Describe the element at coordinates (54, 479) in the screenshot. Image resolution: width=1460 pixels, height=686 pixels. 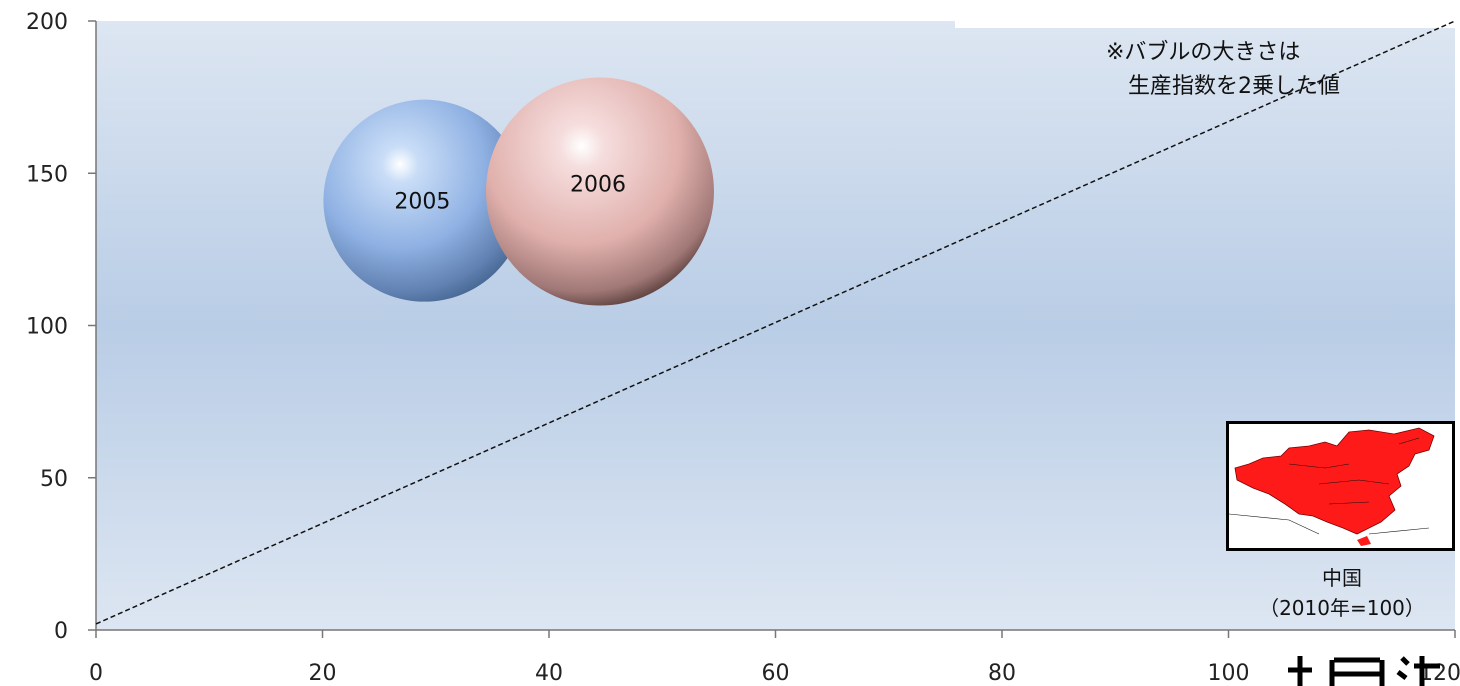
I see `y-tick-label: 50` at that location.